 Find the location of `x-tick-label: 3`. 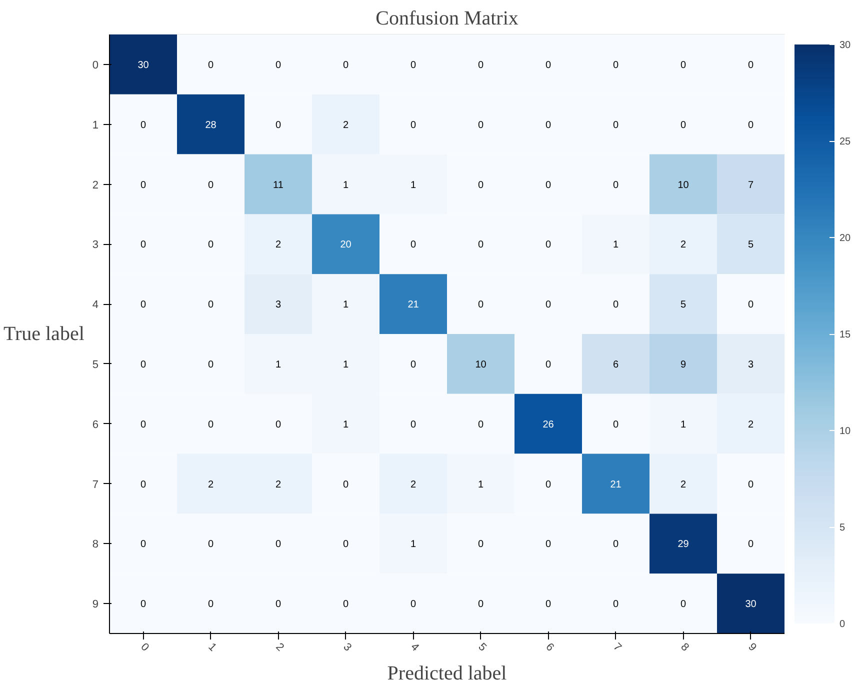

x-tick-label: 3 is located at coordinates (347, 647).